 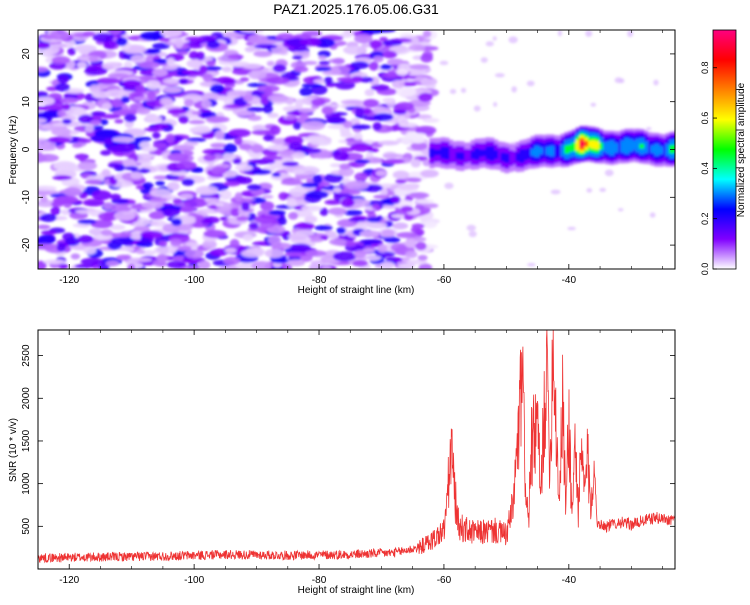 What do you see at coordinates (194, 580) in the screenshot?
I see `snr-x-tick-label: -100` at bounding box center [194, 580].